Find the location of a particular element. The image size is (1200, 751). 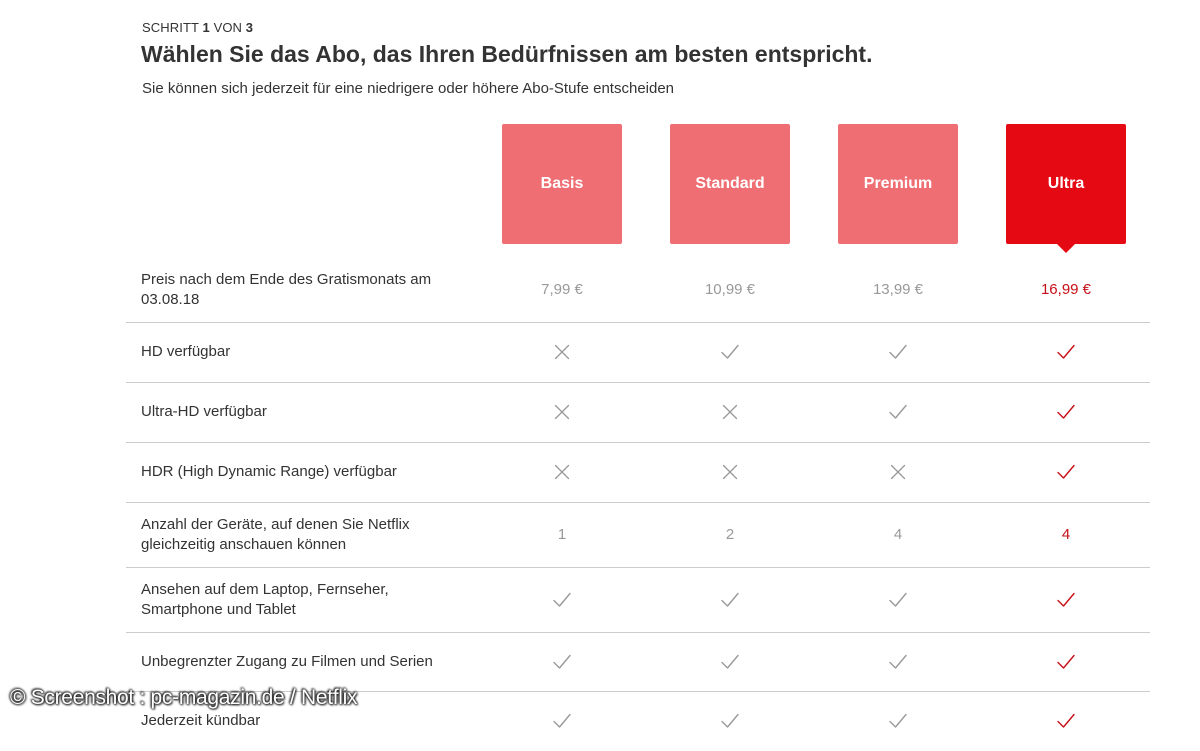

feature-value: 2 is located at coordinates (730, 534).